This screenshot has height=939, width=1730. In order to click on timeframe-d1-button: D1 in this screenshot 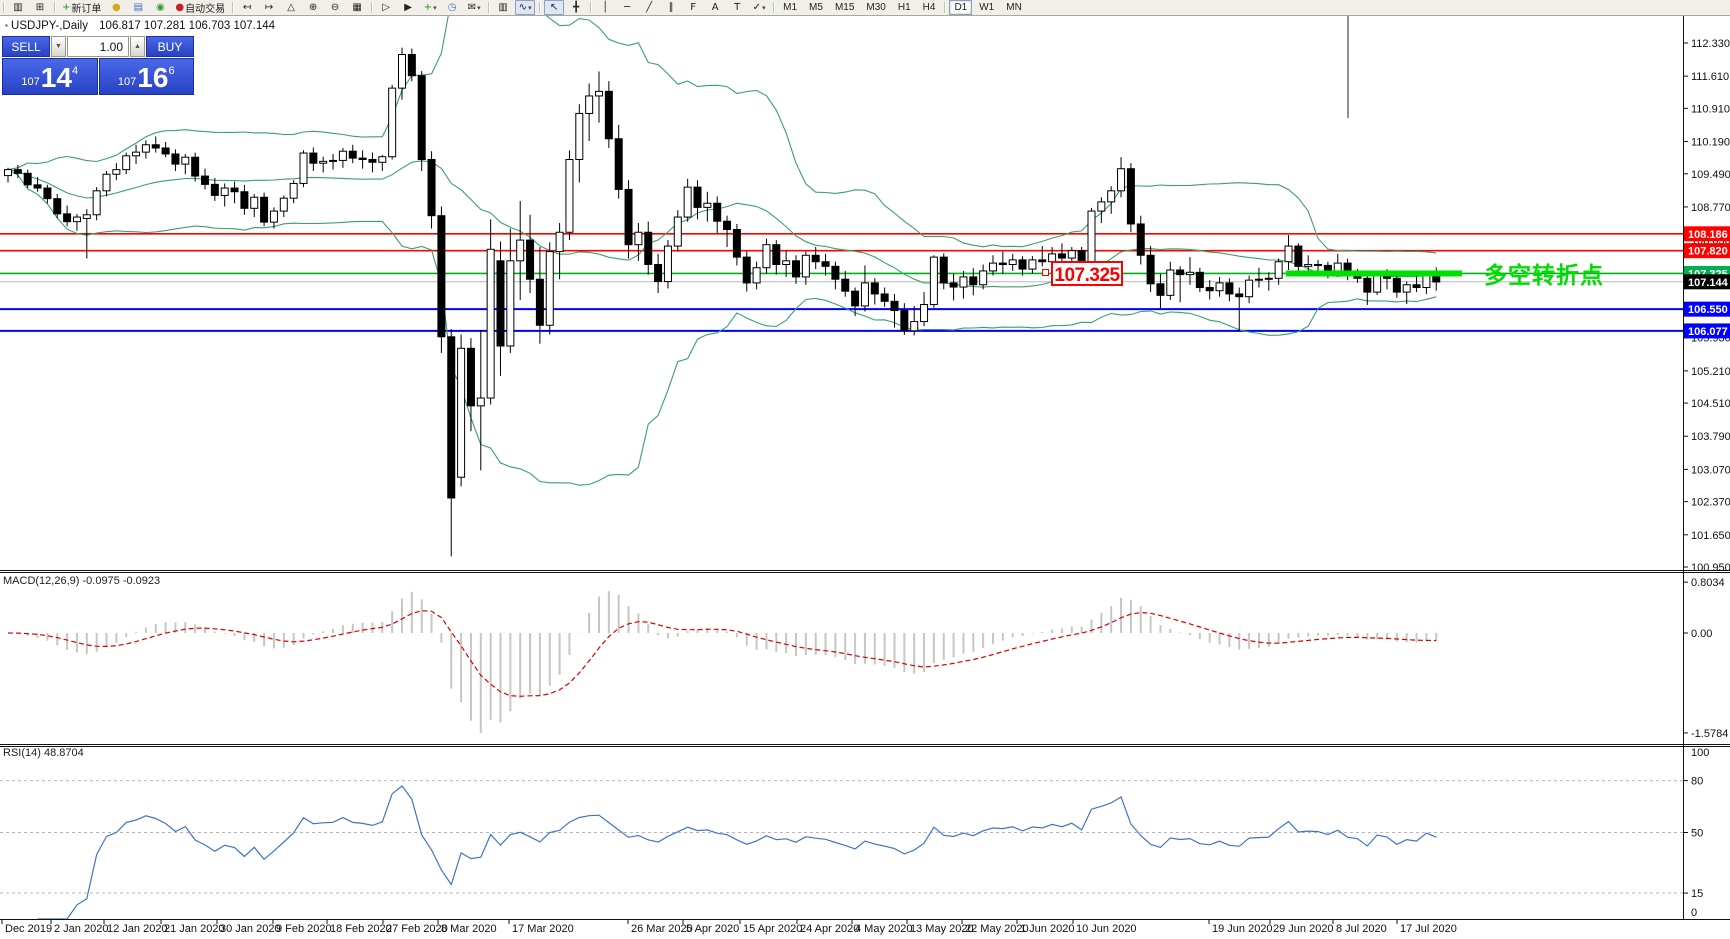, I will do `click(961, 7)`.